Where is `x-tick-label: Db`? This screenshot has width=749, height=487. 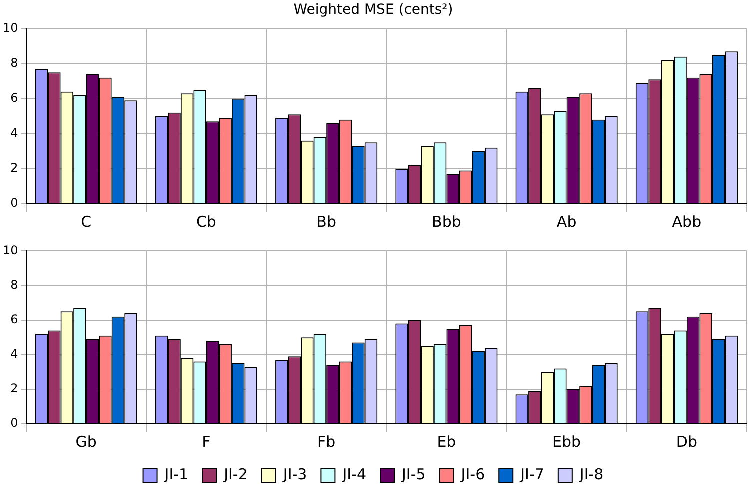
x-tick-label: Db is located at coordinates (687, 441).